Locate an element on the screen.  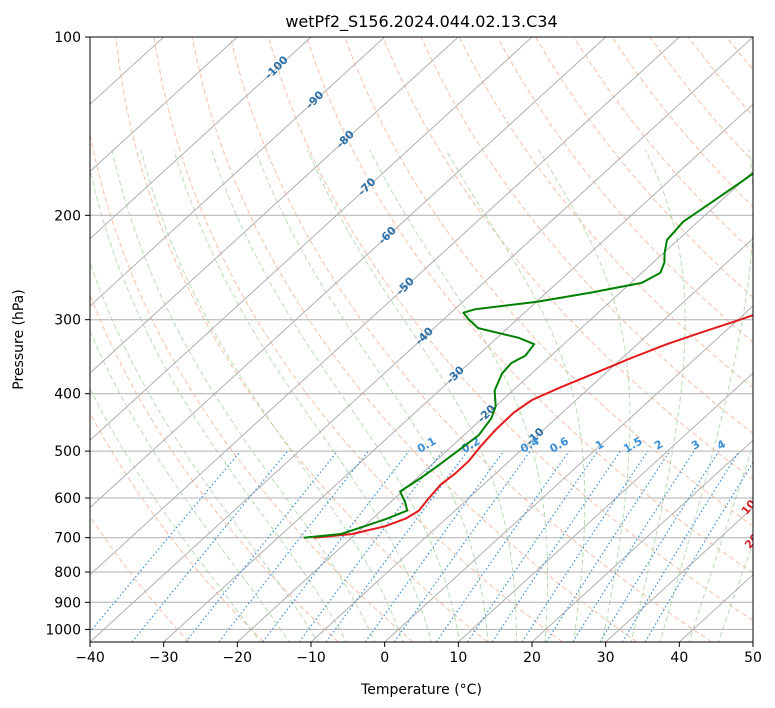
y-tick-label: 200 is located at coordinates (67, 216).